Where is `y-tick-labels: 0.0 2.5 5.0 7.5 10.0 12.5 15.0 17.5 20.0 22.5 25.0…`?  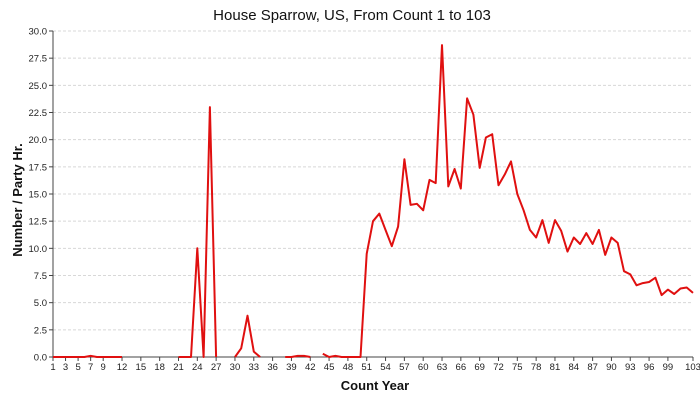 y-tick-labels: 0.0 2.5 5.0 7.5 10.0 12.5 15.0 17.5 20.0 22.5 25.0… is located at coordinates (38, 195).